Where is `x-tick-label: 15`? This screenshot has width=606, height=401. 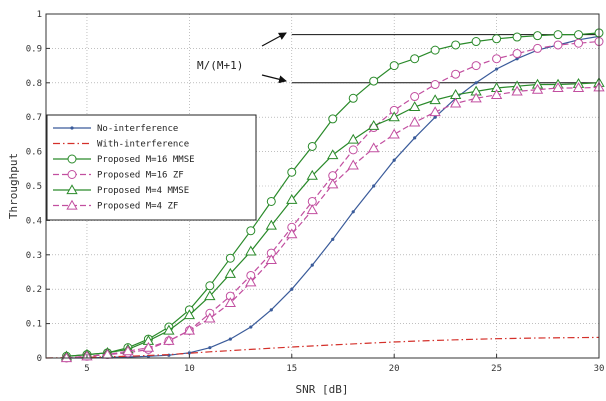
x-tick-label: 15 is located at coordinates (291, 369).